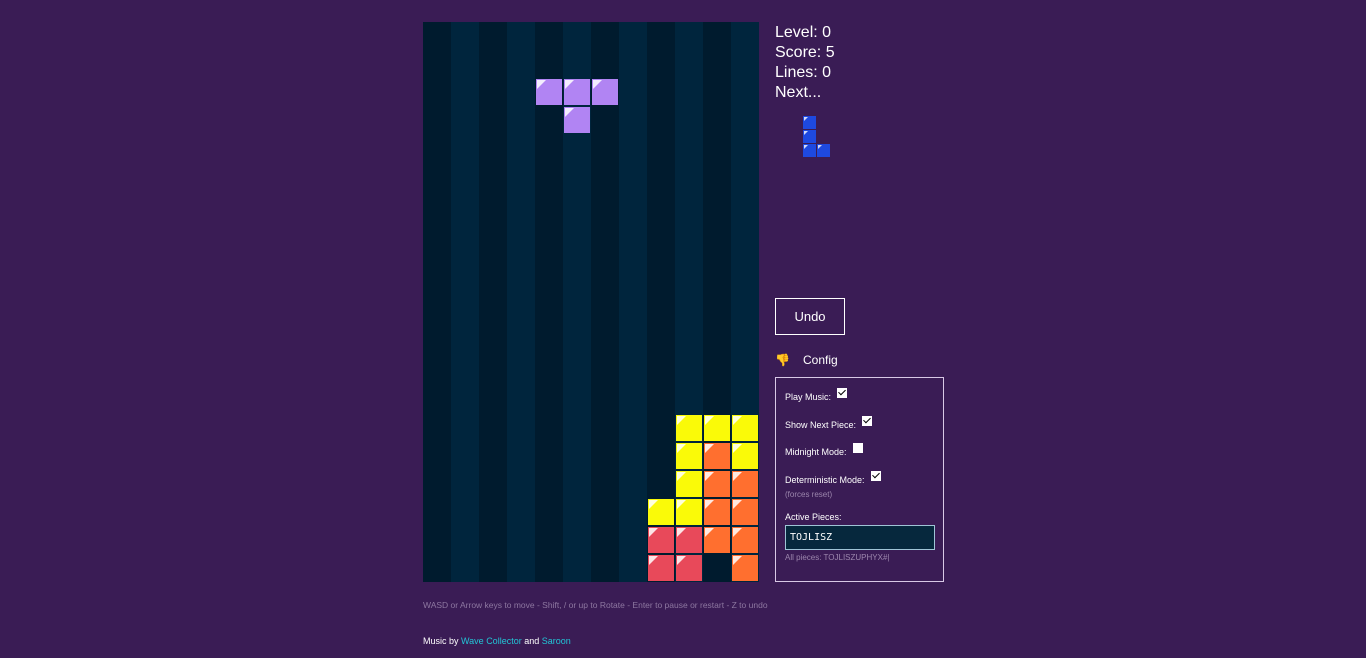 The height and width of the screenshot is (658, 1366). I want to click on lines-label: Lines: 0, so click(803, 72).